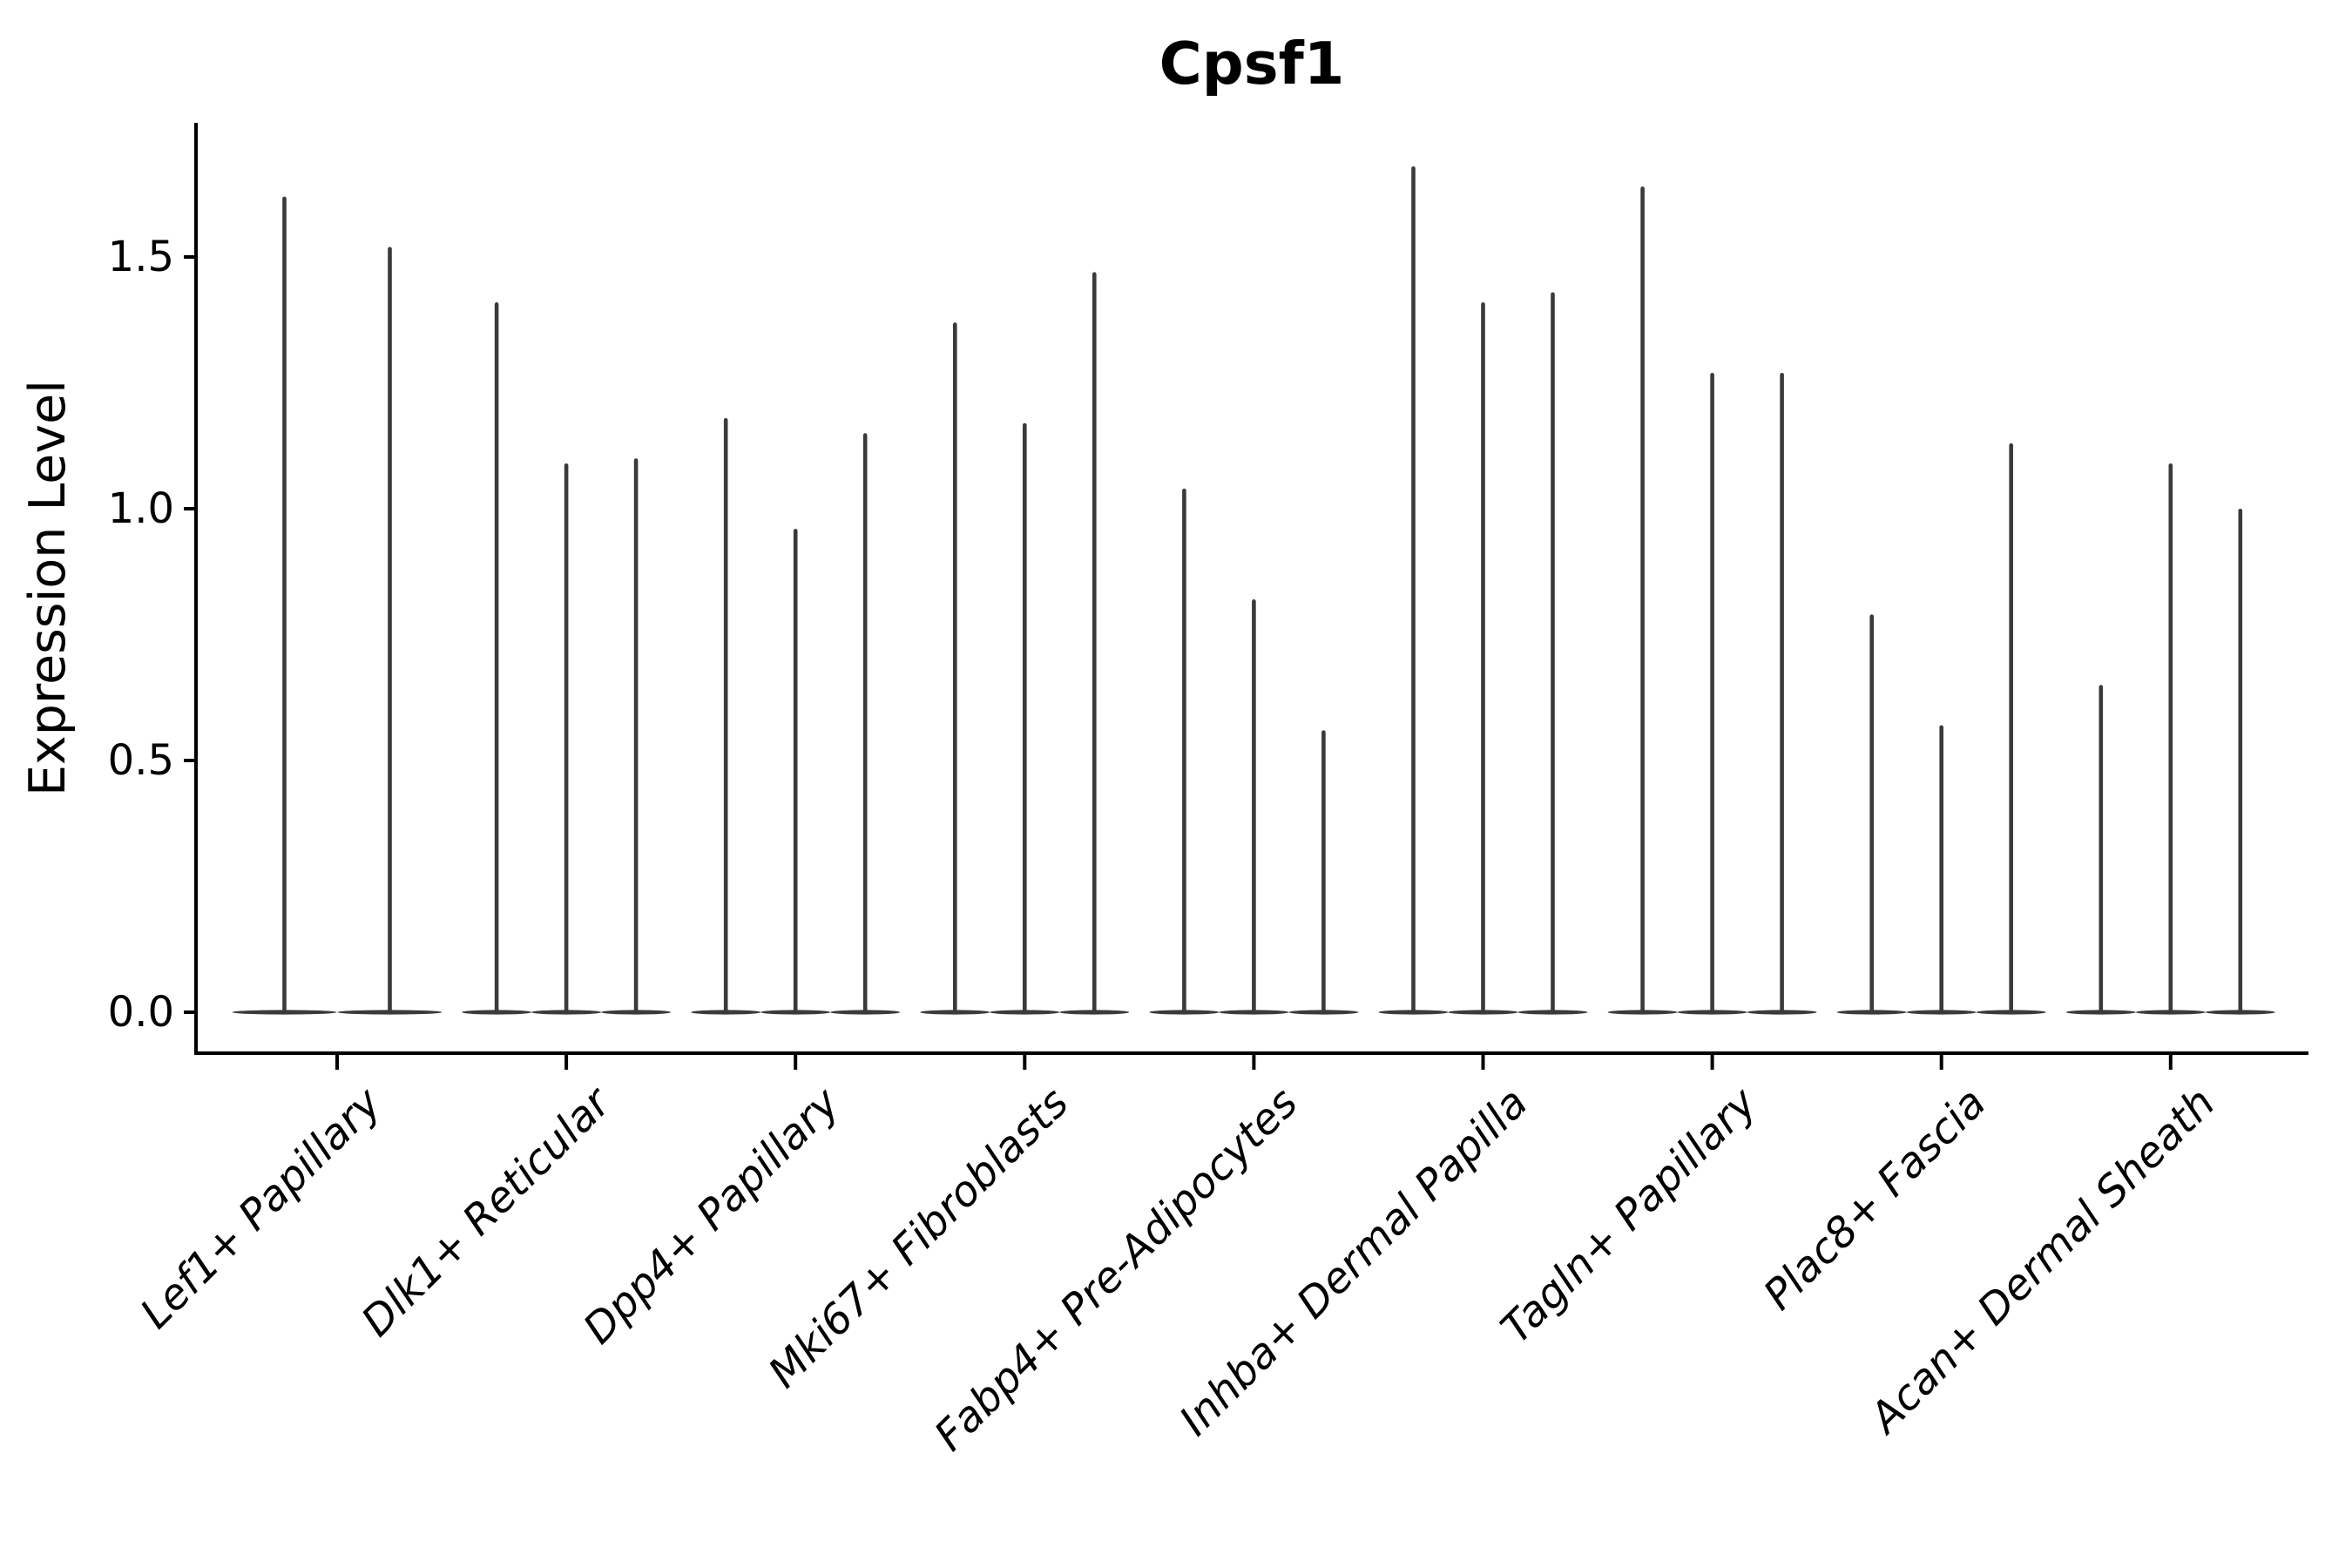 The image size is (2352, 1568). What do you see at coordinates (140, 1013) in the screenshot?
I see `y-tick-label: 0.0` at bounding box center [140, 1013].